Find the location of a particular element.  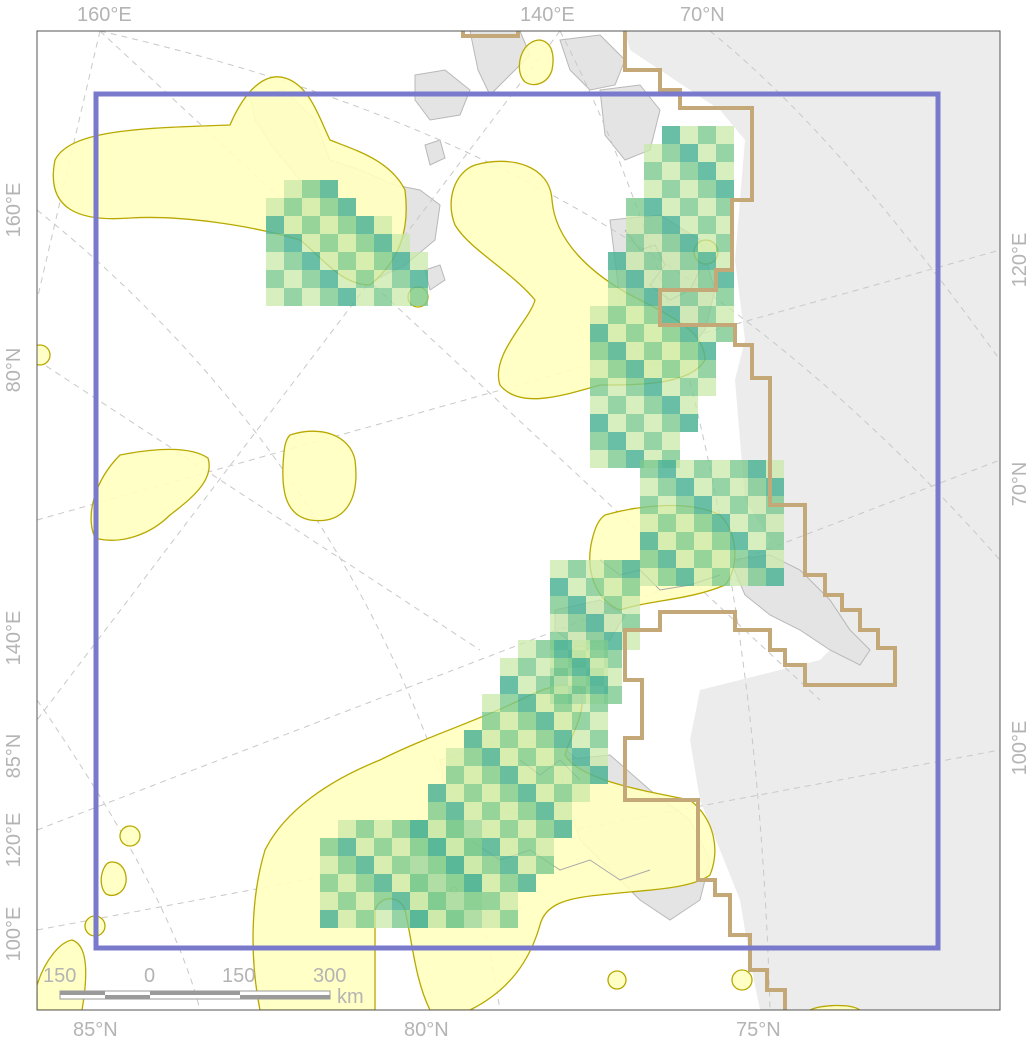

scale-tick-3: 300 is located at coordinates (330, 976).